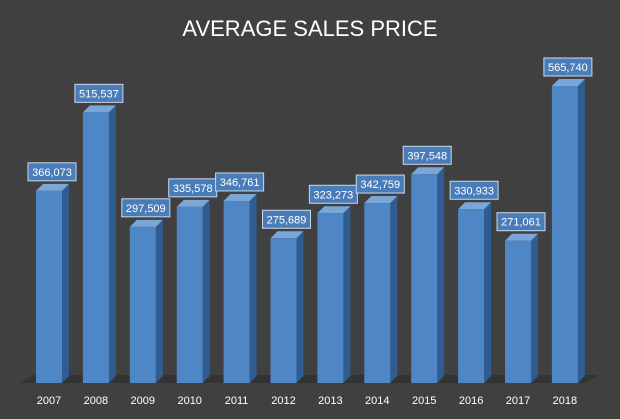 Image resolution: width=620 pixels, height=419 pixels. I want to click on data-label-text: 366,073, so click(52, 173).